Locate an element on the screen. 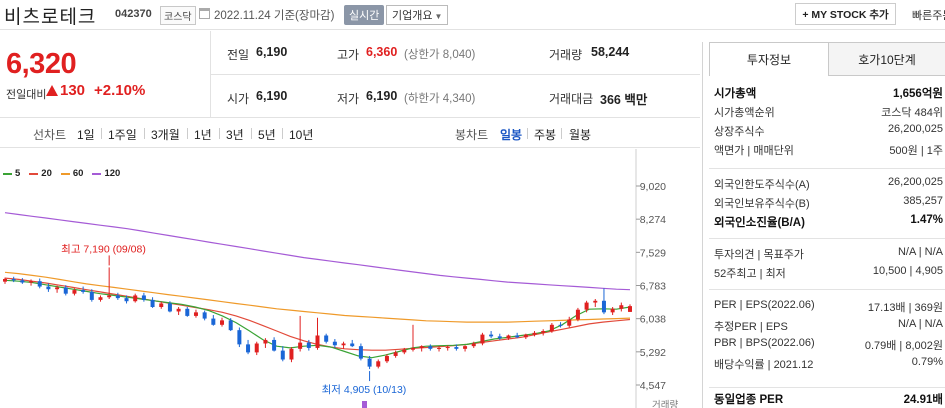  legend-ma120: 120 is located at coordinates (106, 173).